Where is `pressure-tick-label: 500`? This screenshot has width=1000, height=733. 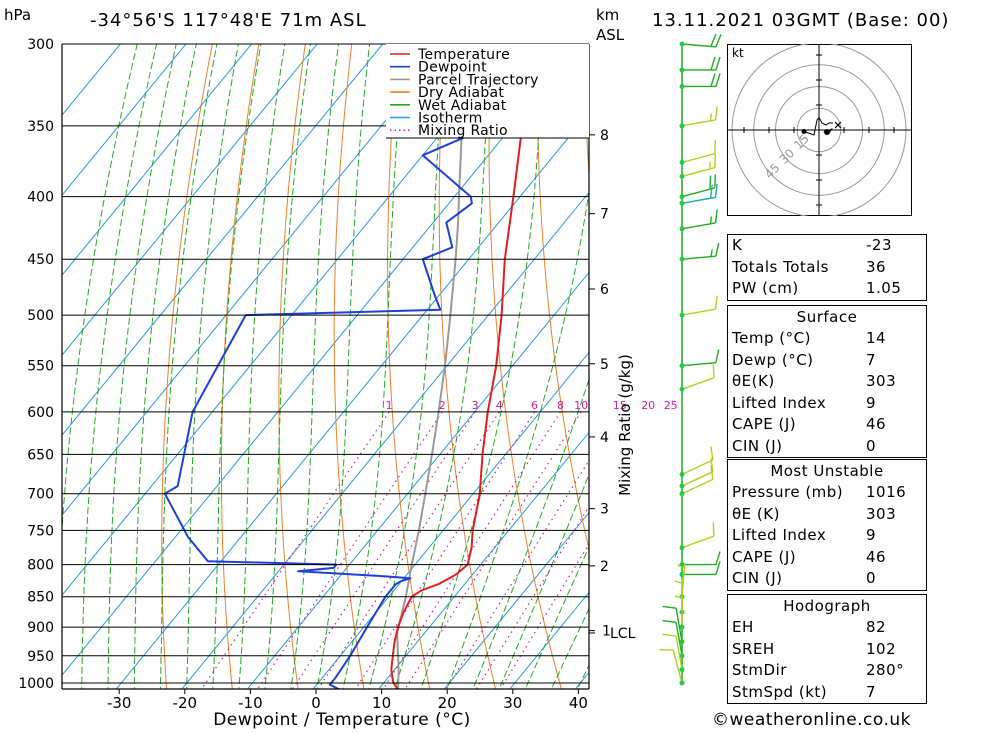
pressure-tick-label: 500 is located at coordinates (40, 316).